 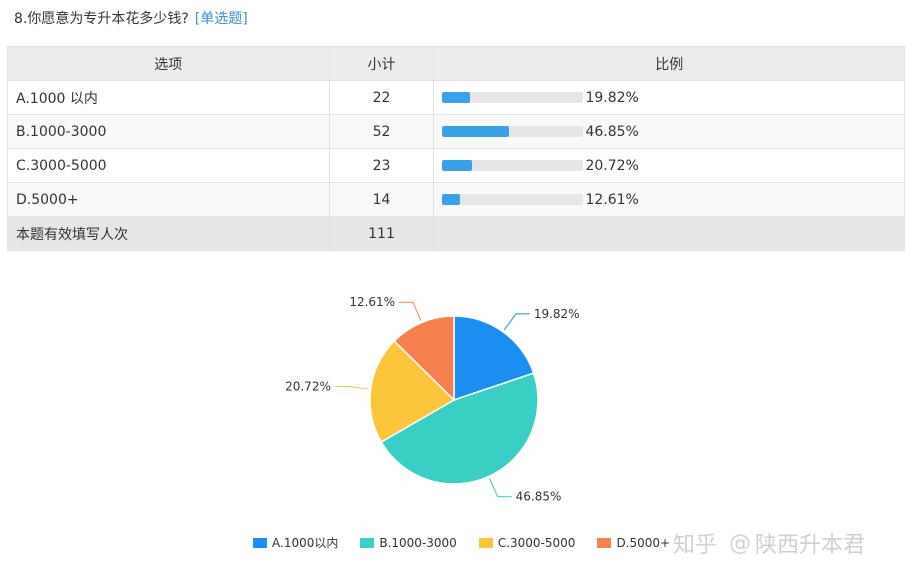 What do you see at coordinates (536, 542) in the screenshot?
I see `legend-label: C.3000-5000` at bounding box center [536, 542].